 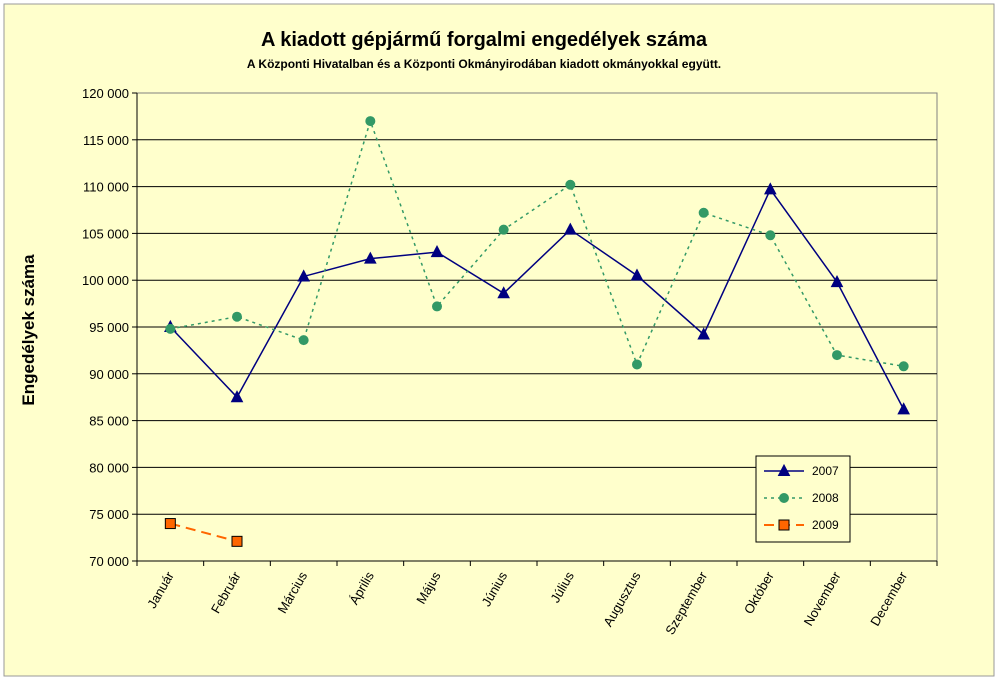 I want to click on series-2009, so click(x=203, y=532).